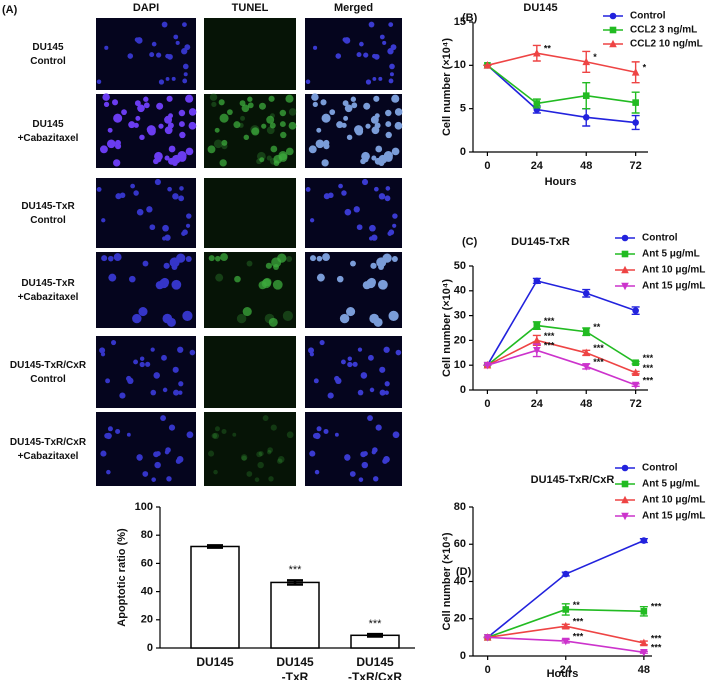 The height and width of the screenshot is (685, 709). I want to click on y-tick-label: 0, so click(463, 152).